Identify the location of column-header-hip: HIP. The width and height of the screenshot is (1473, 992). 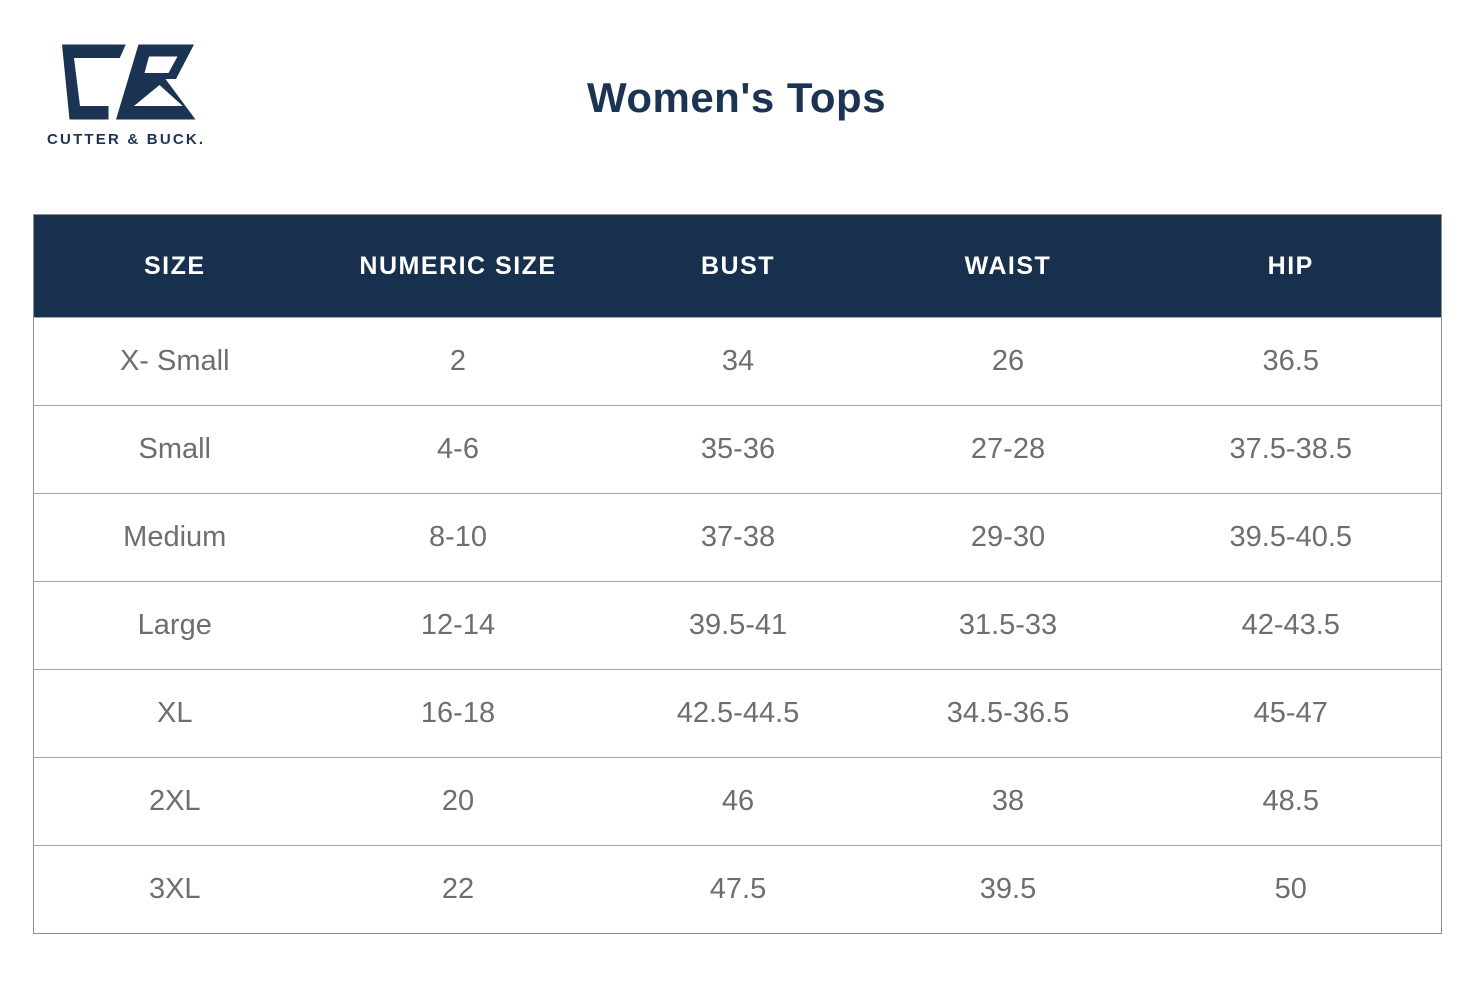
(1291, 266).